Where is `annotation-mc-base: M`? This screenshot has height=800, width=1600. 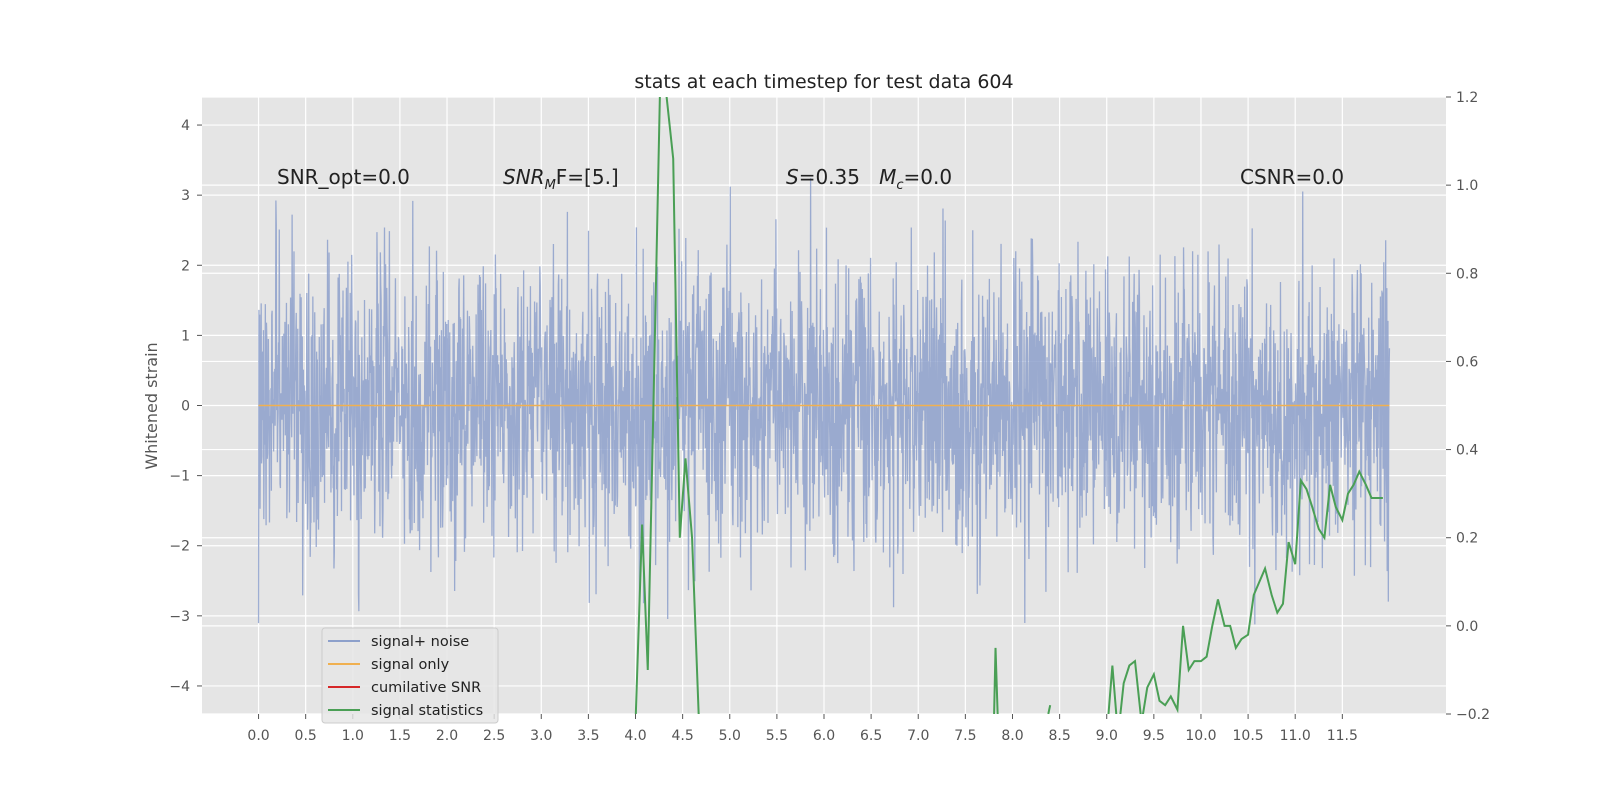 annotation-mc-base: M is located at coordinates (887, 177).